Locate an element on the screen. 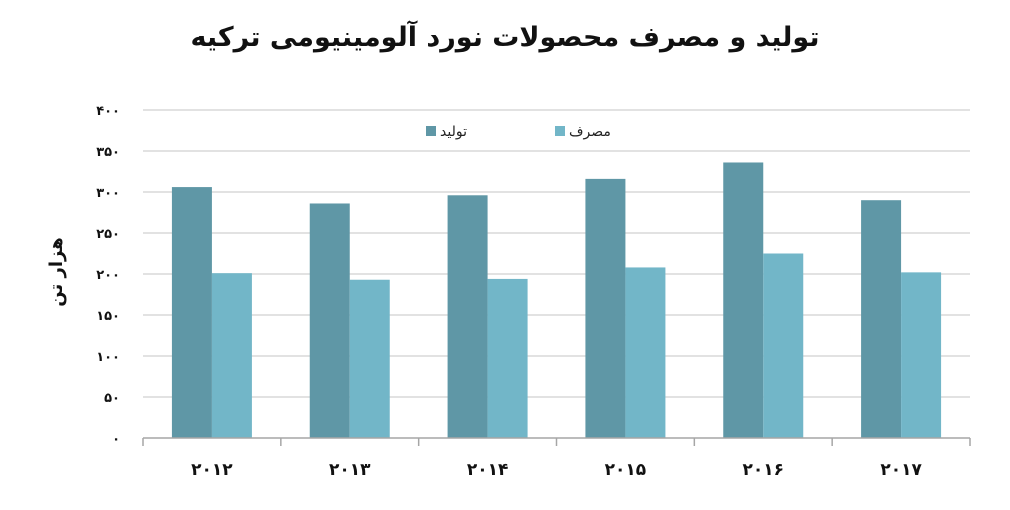 The image size is (1010, 510). y-tick-label-0: ۰ is located at coordinates (116, 439).